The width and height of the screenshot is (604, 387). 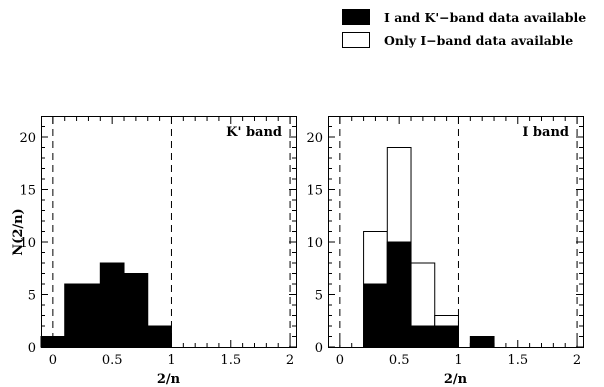 I want to click on y-axis-label: N(2/n), so click(x=18, y=231).